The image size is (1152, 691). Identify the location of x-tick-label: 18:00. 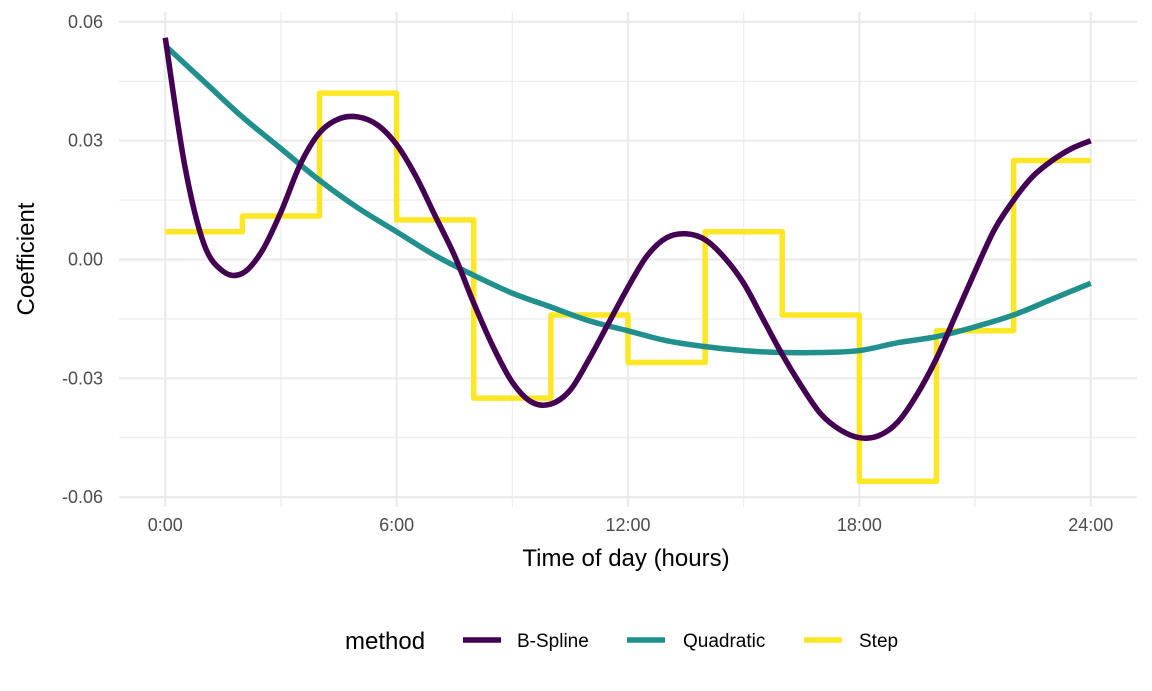
(859, 525).